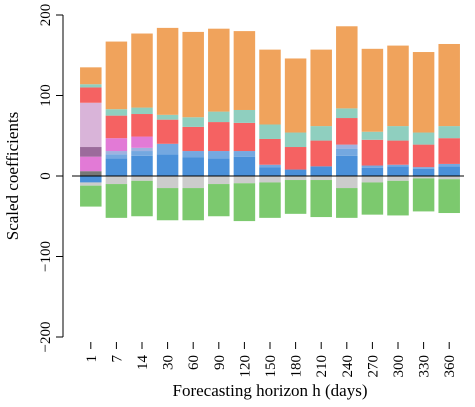 The width and height of the screenshot is (475, 407). What do you see at coordinates (398, 178) in the screenshot?
I see `bar-segment-300-s10` at bounding box center [398, 178].